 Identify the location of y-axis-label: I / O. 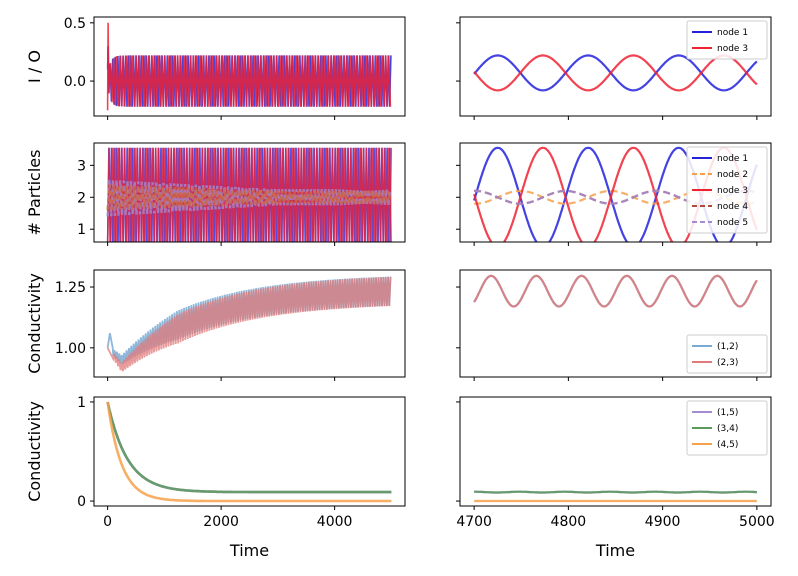
(34, 66).